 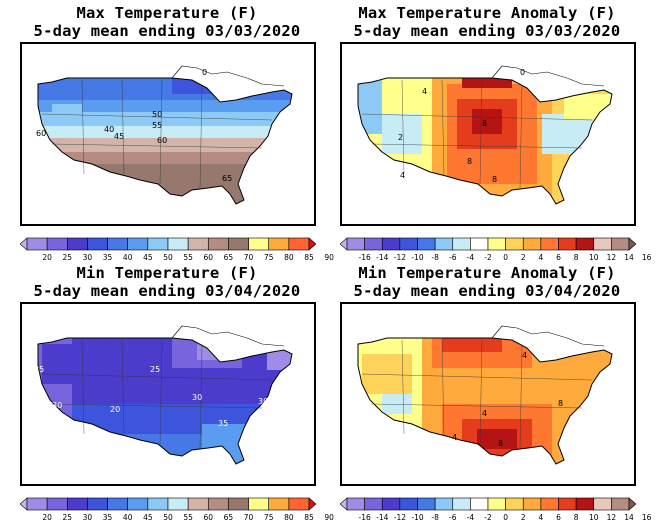 What do you see at coordinates (541, 517) in the screenshot?
I see `colorbar-tick-label: 4` at bounding box center [541, 517].